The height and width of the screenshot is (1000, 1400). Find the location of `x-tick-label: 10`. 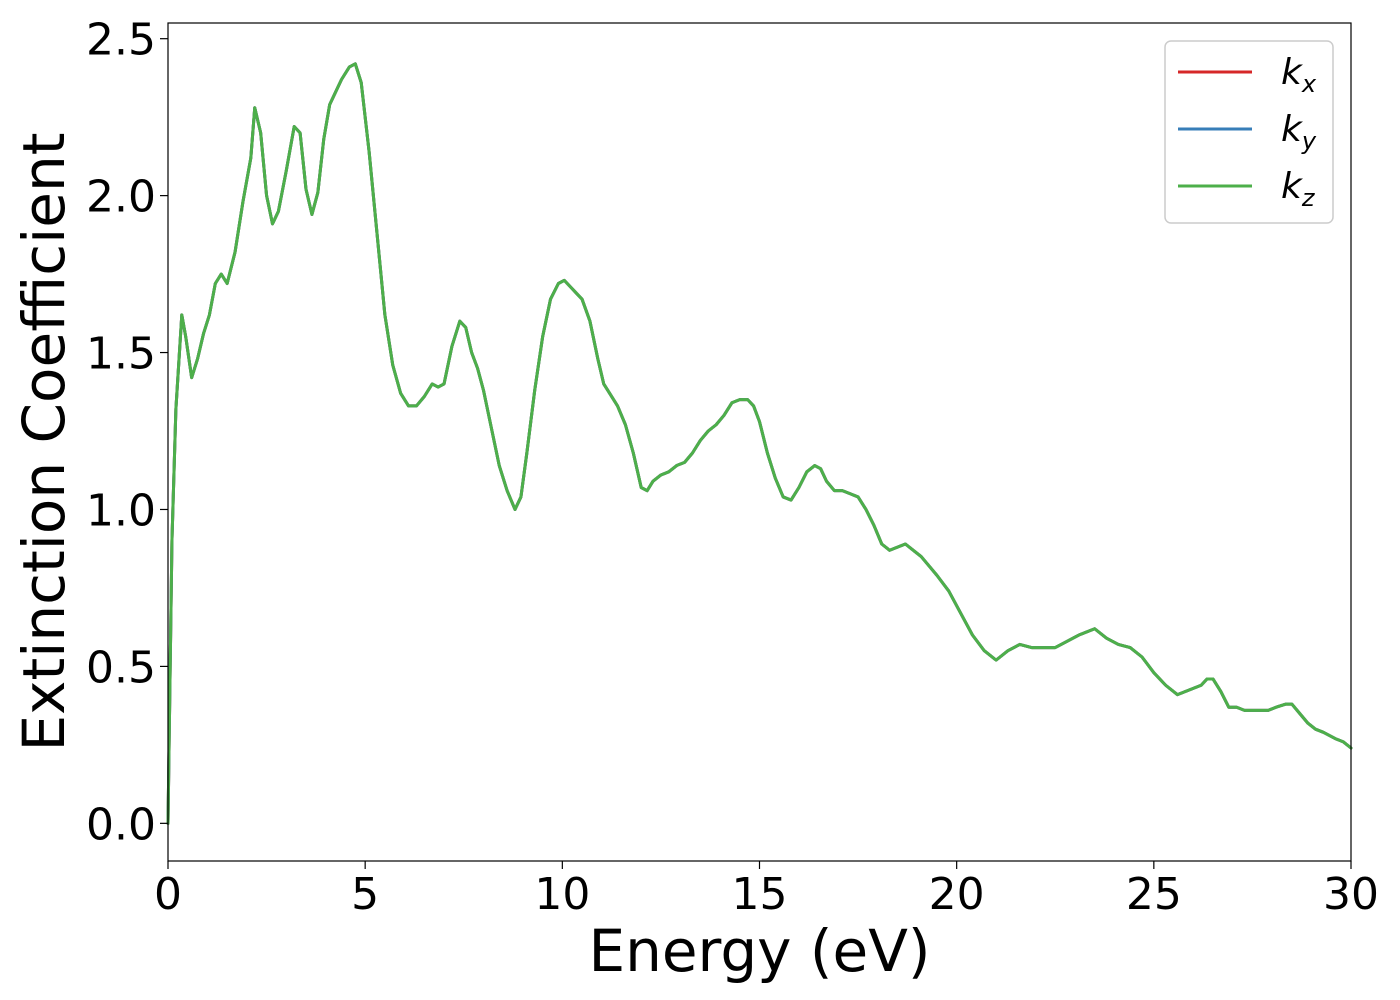

x-tick-label: 10 is located at coordinates (562, 894).